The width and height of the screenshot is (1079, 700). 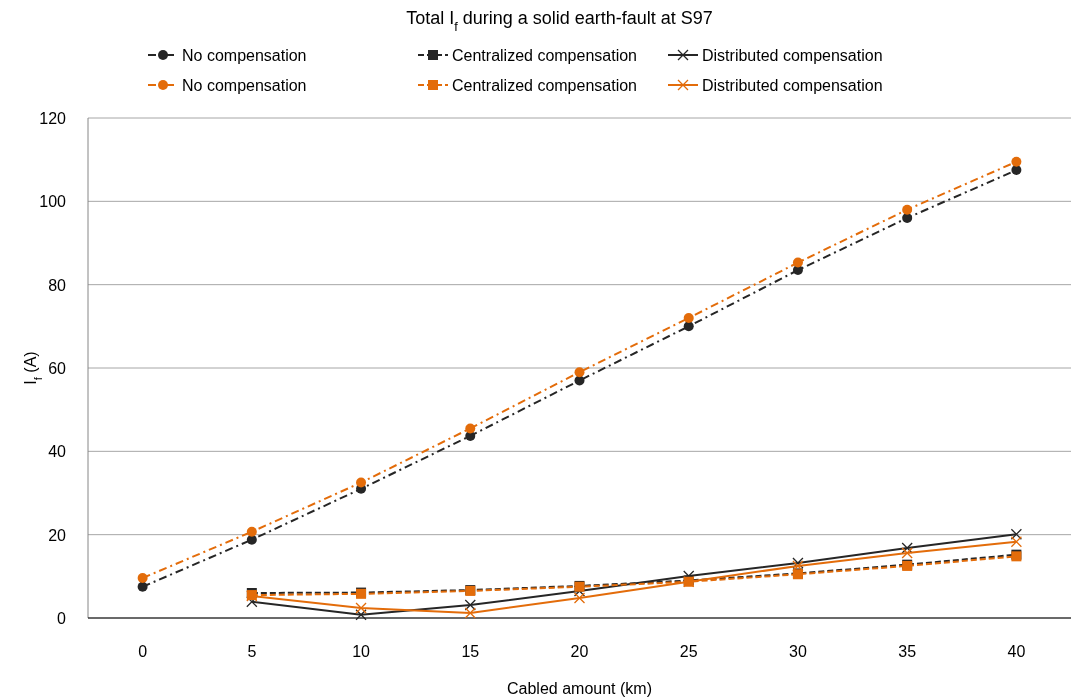 I want to click on y-tick-label: 60, so click(x=57, y=368).